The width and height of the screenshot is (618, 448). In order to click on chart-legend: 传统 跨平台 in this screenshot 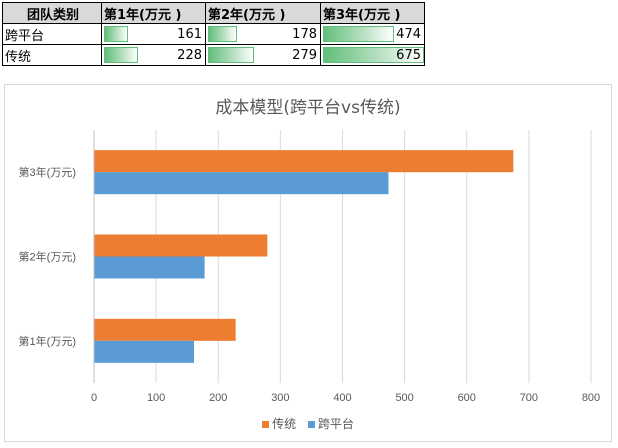, I will do `click(308, 423)`.